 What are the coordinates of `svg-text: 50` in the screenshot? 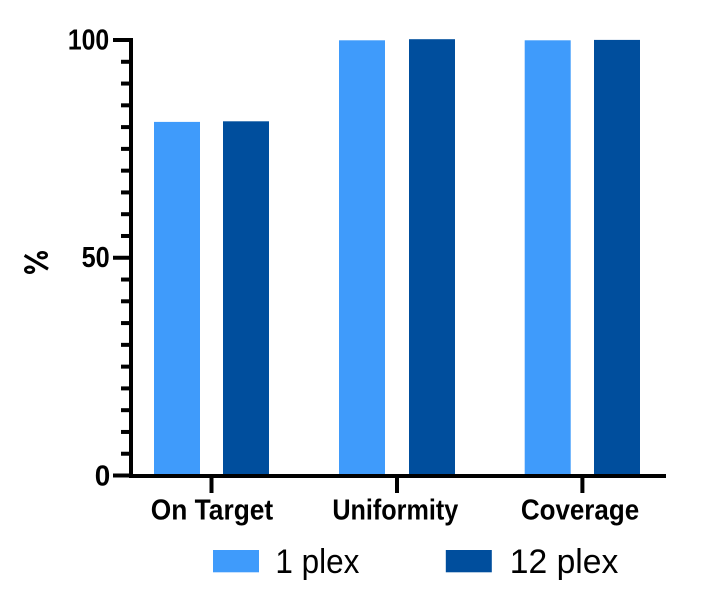 It's located at (96, 258).